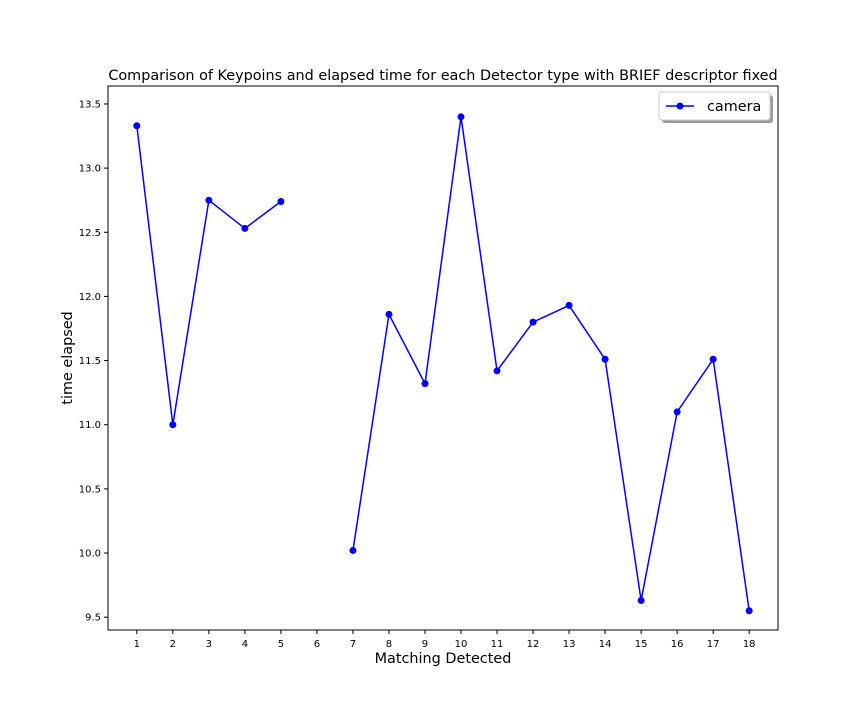 This screenshot has height=720, width=864. Describe the element at coordinates (749, 644) in the screenshot. I see `x-tick-label: 18` at that location.